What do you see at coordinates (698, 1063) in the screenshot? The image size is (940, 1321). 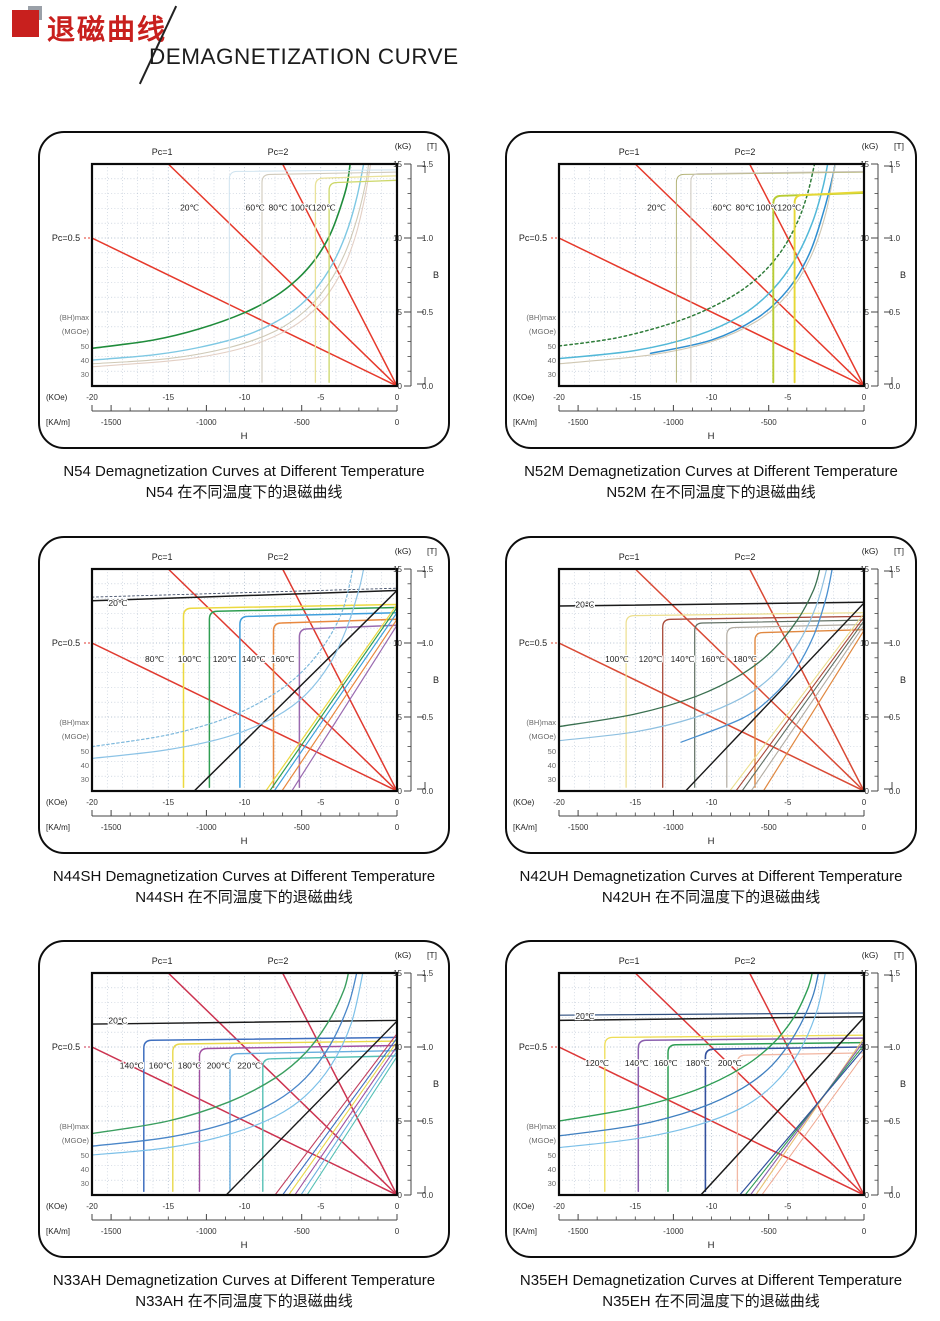 I see `temp-label: 180℃` at bounding box center [698, 1063].